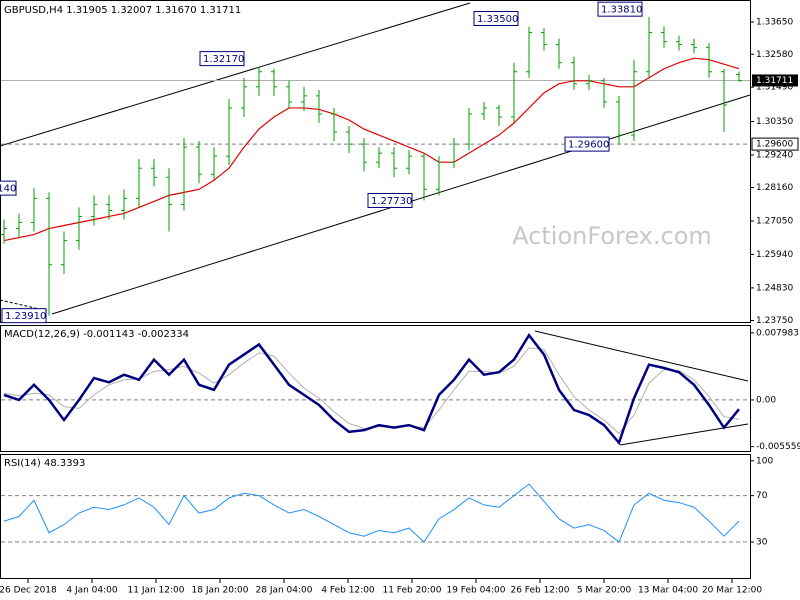  Describe the element at coordinates (475, 591) in the screenshot. I see `x-tick-label: 19 Feb 04:00` at that location.